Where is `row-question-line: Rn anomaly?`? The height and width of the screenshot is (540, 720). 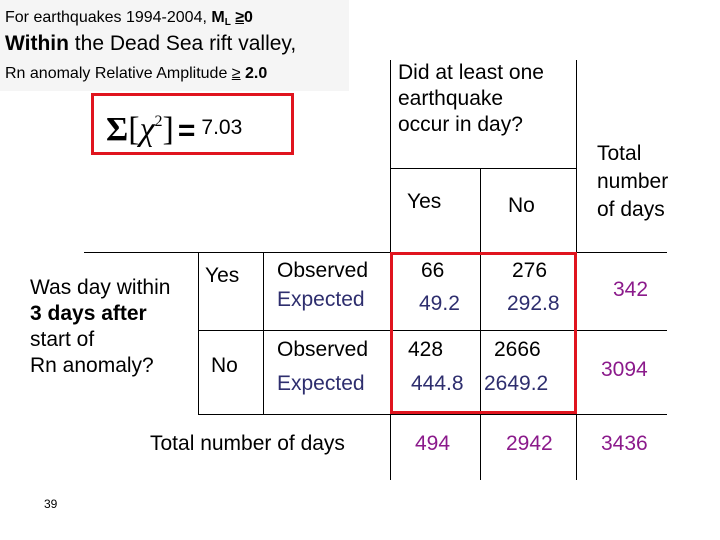 row-question-line: Rn anomaly? is located at coordinates (92, 365).